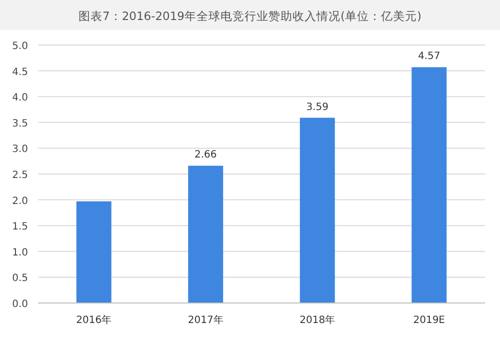  What do you see at coordinates (20, 72) in the screenshot?
I see `y-tick-label: 4.5` at bounding box center [20, 72].